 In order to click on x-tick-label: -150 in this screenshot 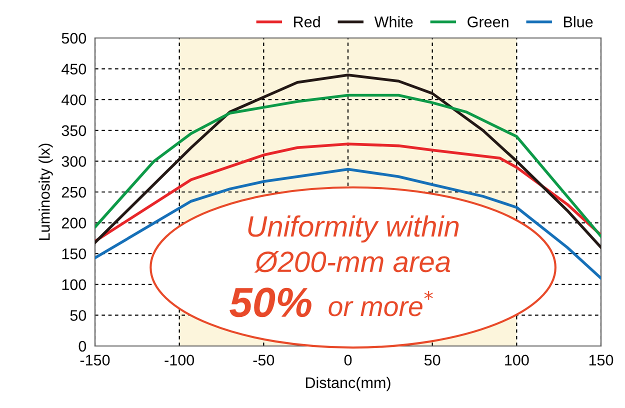, I will do `click(95, 360)`.